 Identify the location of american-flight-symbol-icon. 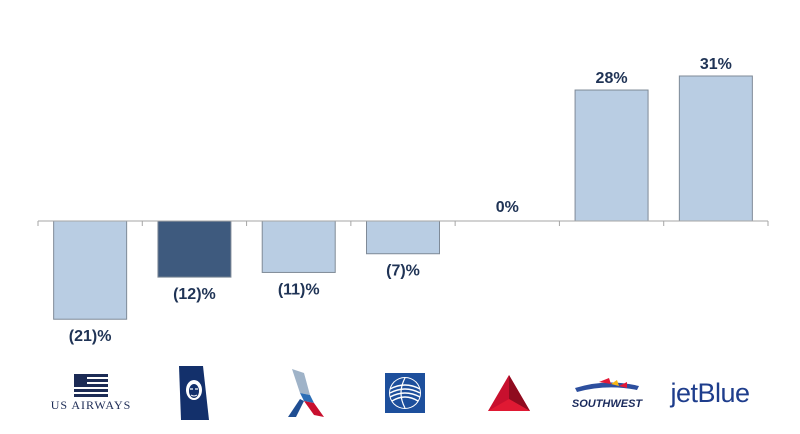
(306, 393).